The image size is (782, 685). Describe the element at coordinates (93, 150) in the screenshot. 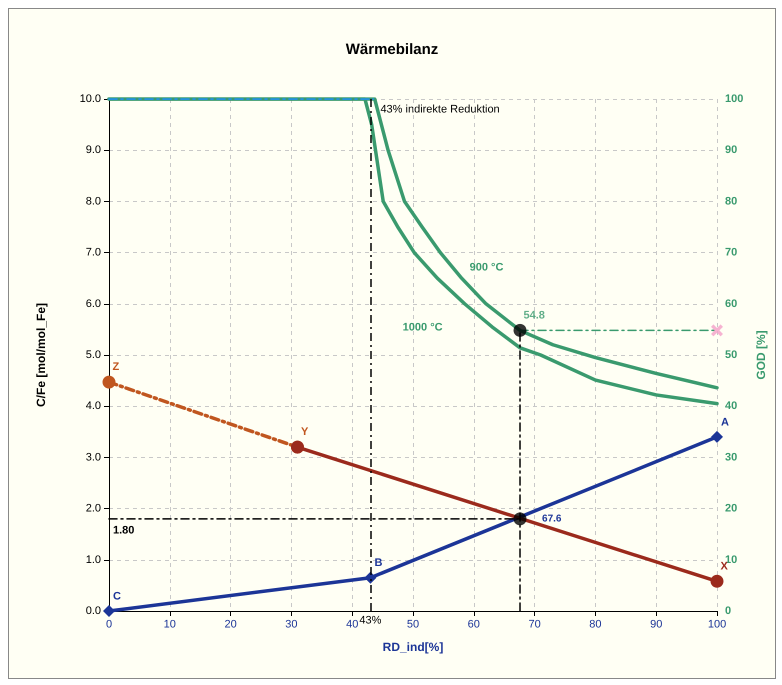

I see `y-tick-label: 9.0` at that location.